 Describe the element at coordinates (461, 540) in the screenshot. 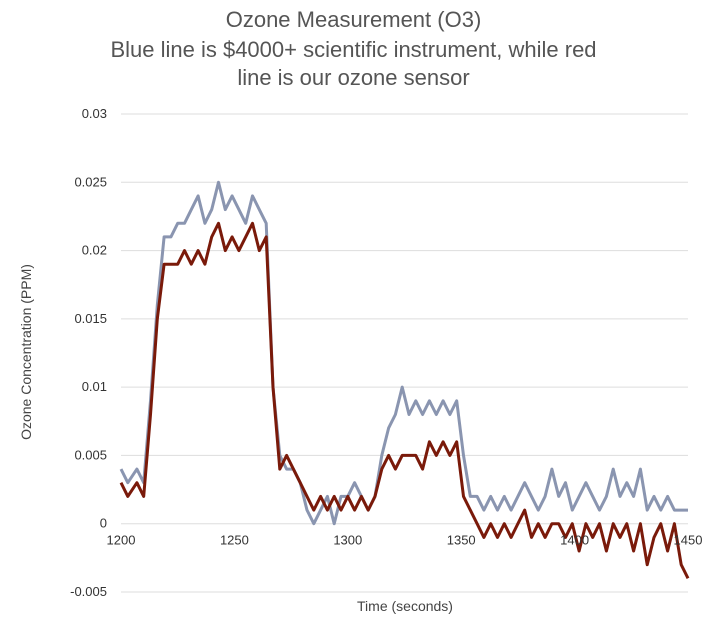

I see `x-tick-label: 1350` at that location.